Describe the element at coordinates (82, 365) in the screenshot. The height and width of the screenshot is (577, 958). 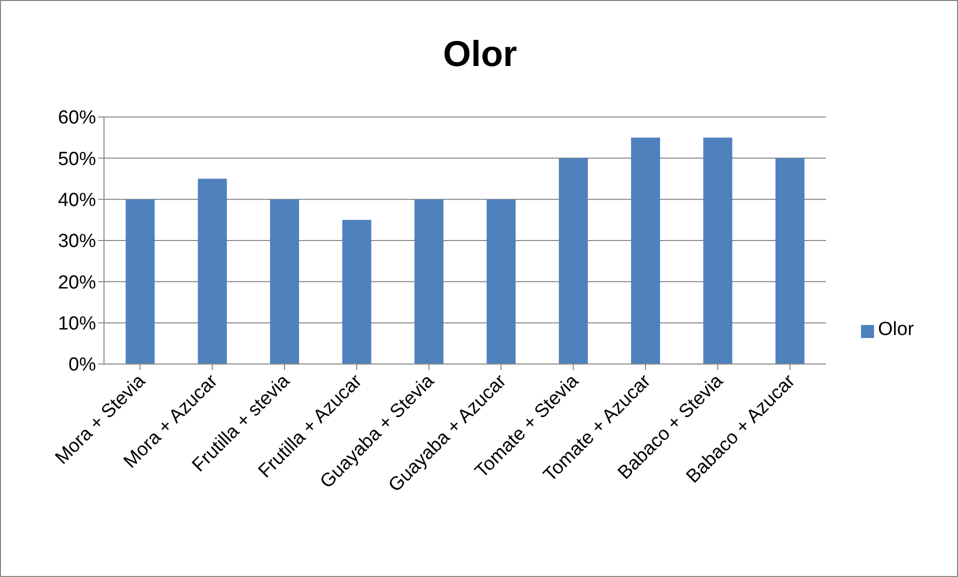
I see `y-tick-label: 0%` at that location.